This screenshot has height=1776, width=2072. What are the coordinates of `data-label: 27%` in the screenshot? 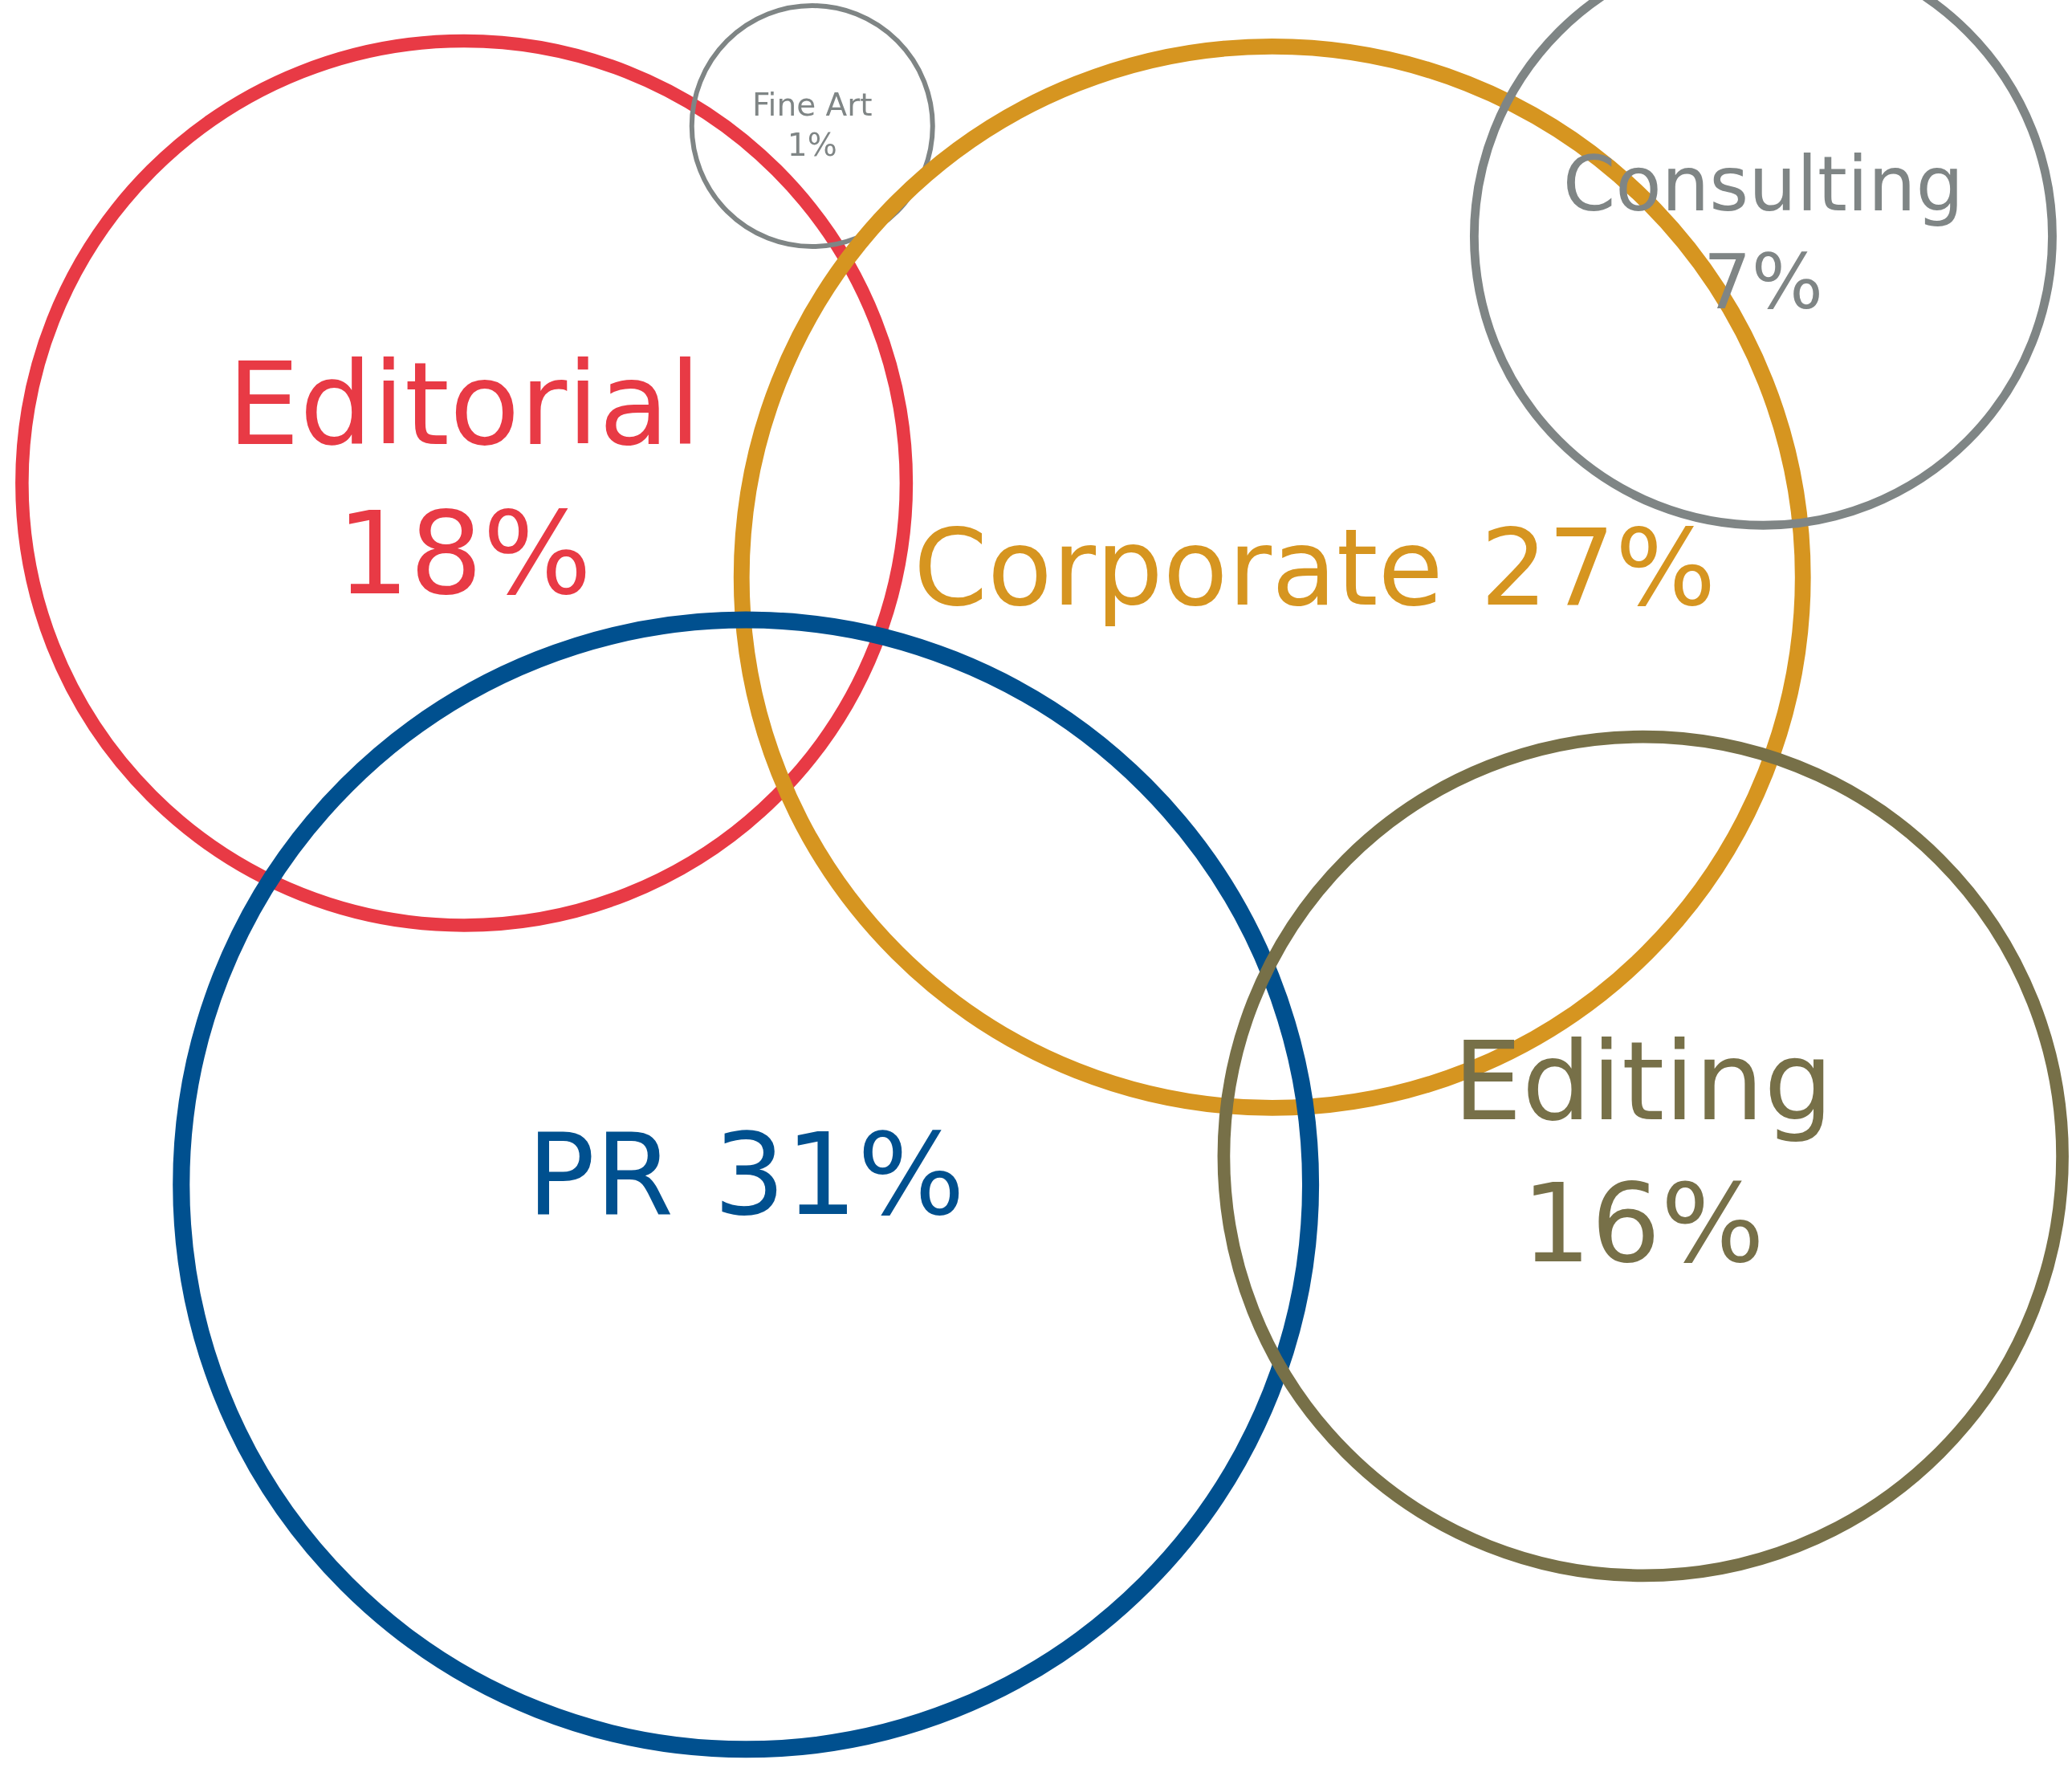 It's located at (1598, 568).